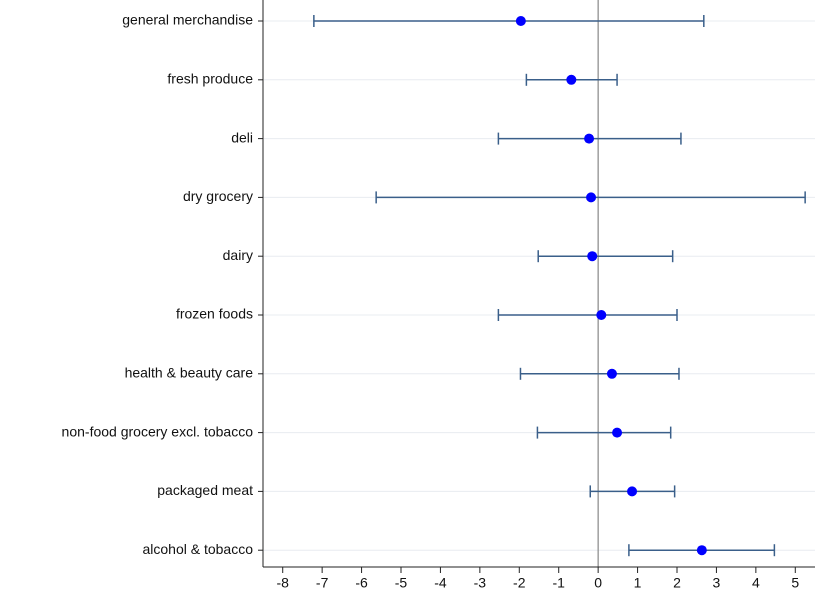 The height and width of the screenshot is (599, 817). What do you see at coordinates (322, 583) in the screenshot?
I see `x-tick-label: -7` at bounding box center [322, 583].